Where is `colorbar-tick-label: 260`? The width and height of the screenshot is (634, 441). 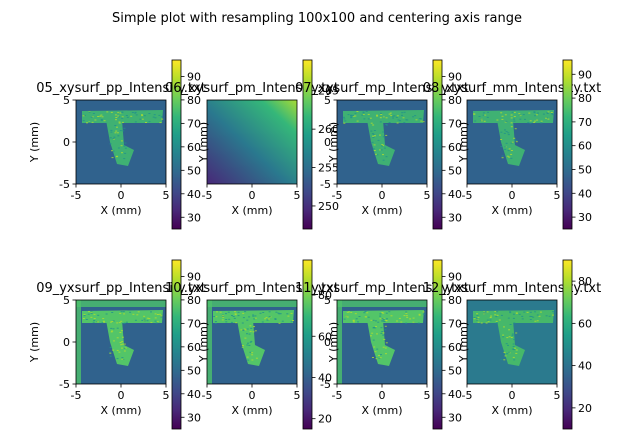
colorbar-tick-label: 260 is located at coordinates (328, 129).